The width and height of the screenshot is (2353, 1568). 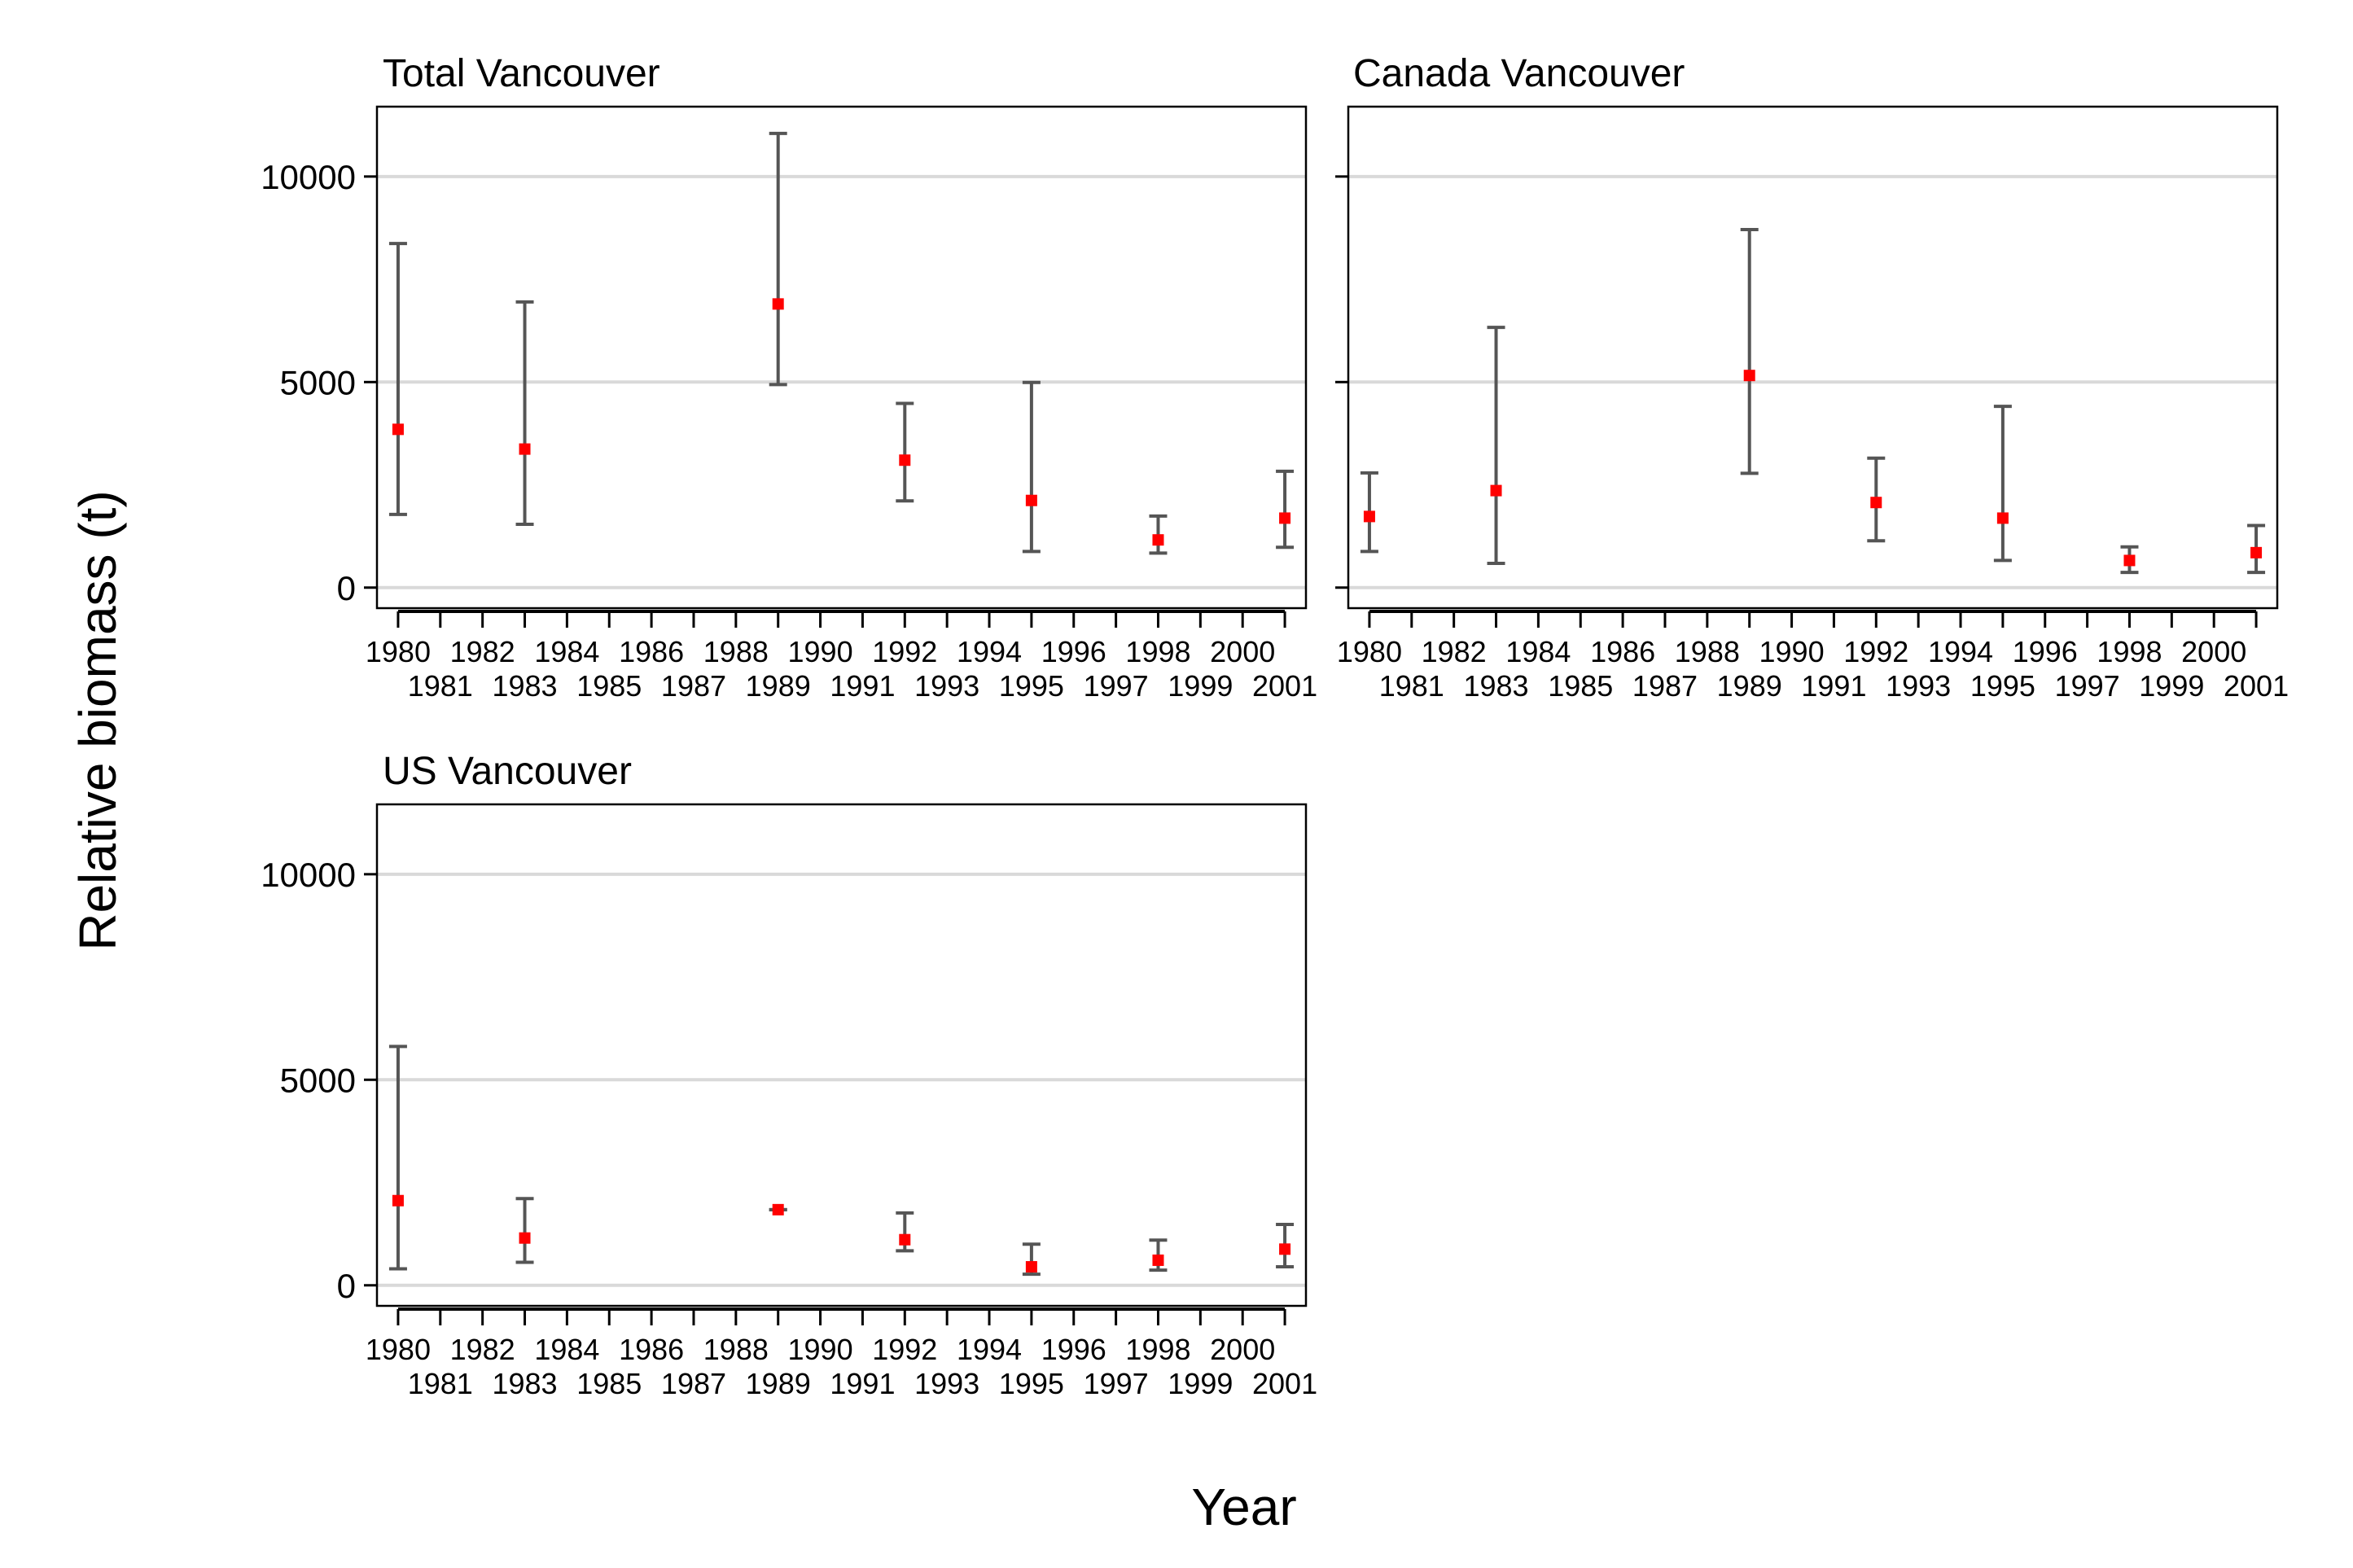 I want to click on panel-title: US Vancouver, so click(x=508, y=771).